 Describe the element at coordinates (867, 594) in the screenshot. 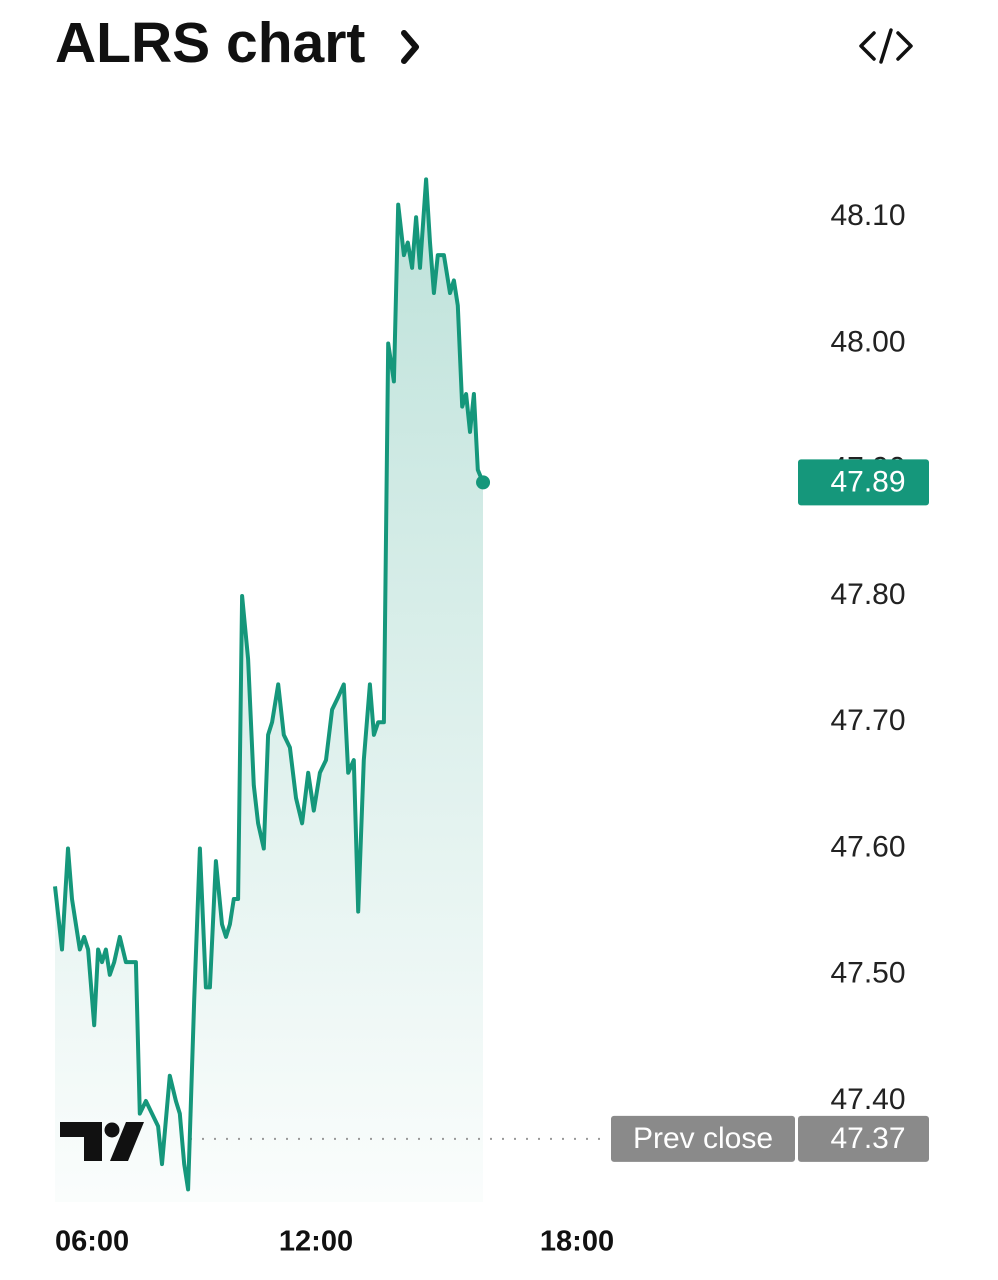

I see `y-tick-label: 47.80` at that location.